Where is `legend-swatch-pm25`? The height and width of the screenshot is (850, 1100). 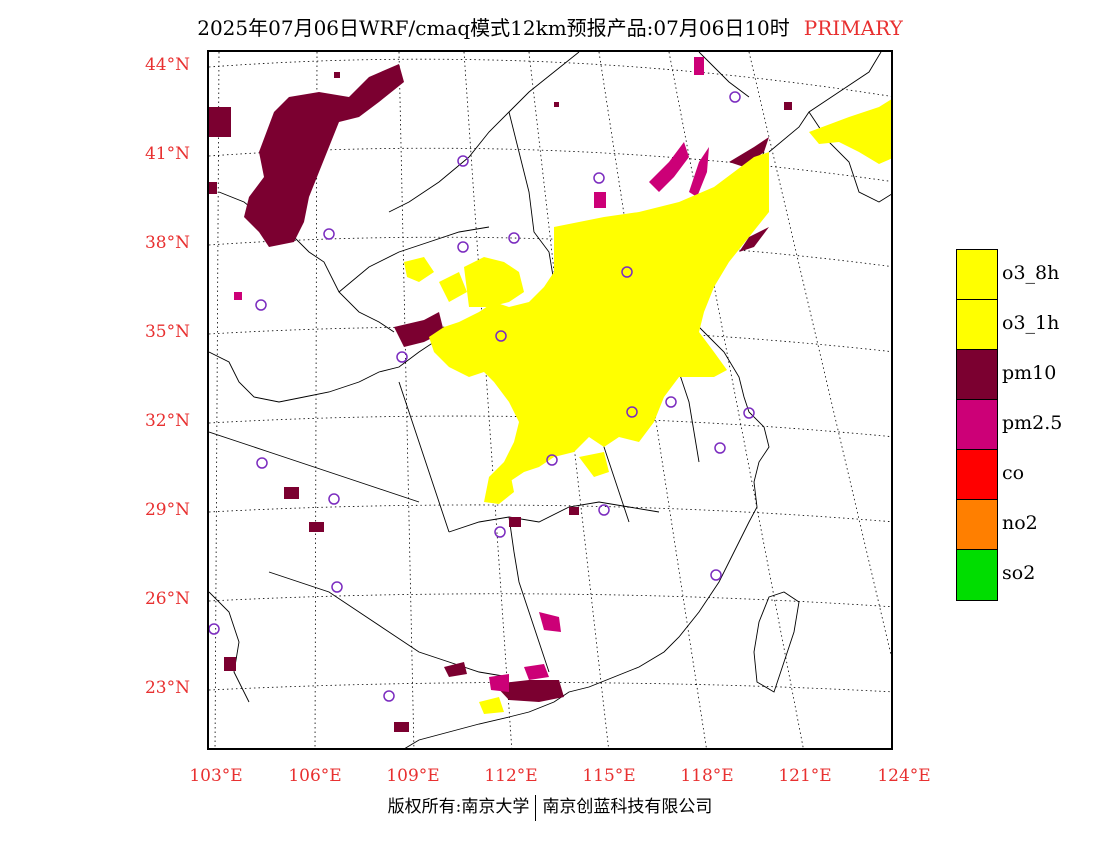
legend-swatch-pm25 is located at coordinates (977, 425).